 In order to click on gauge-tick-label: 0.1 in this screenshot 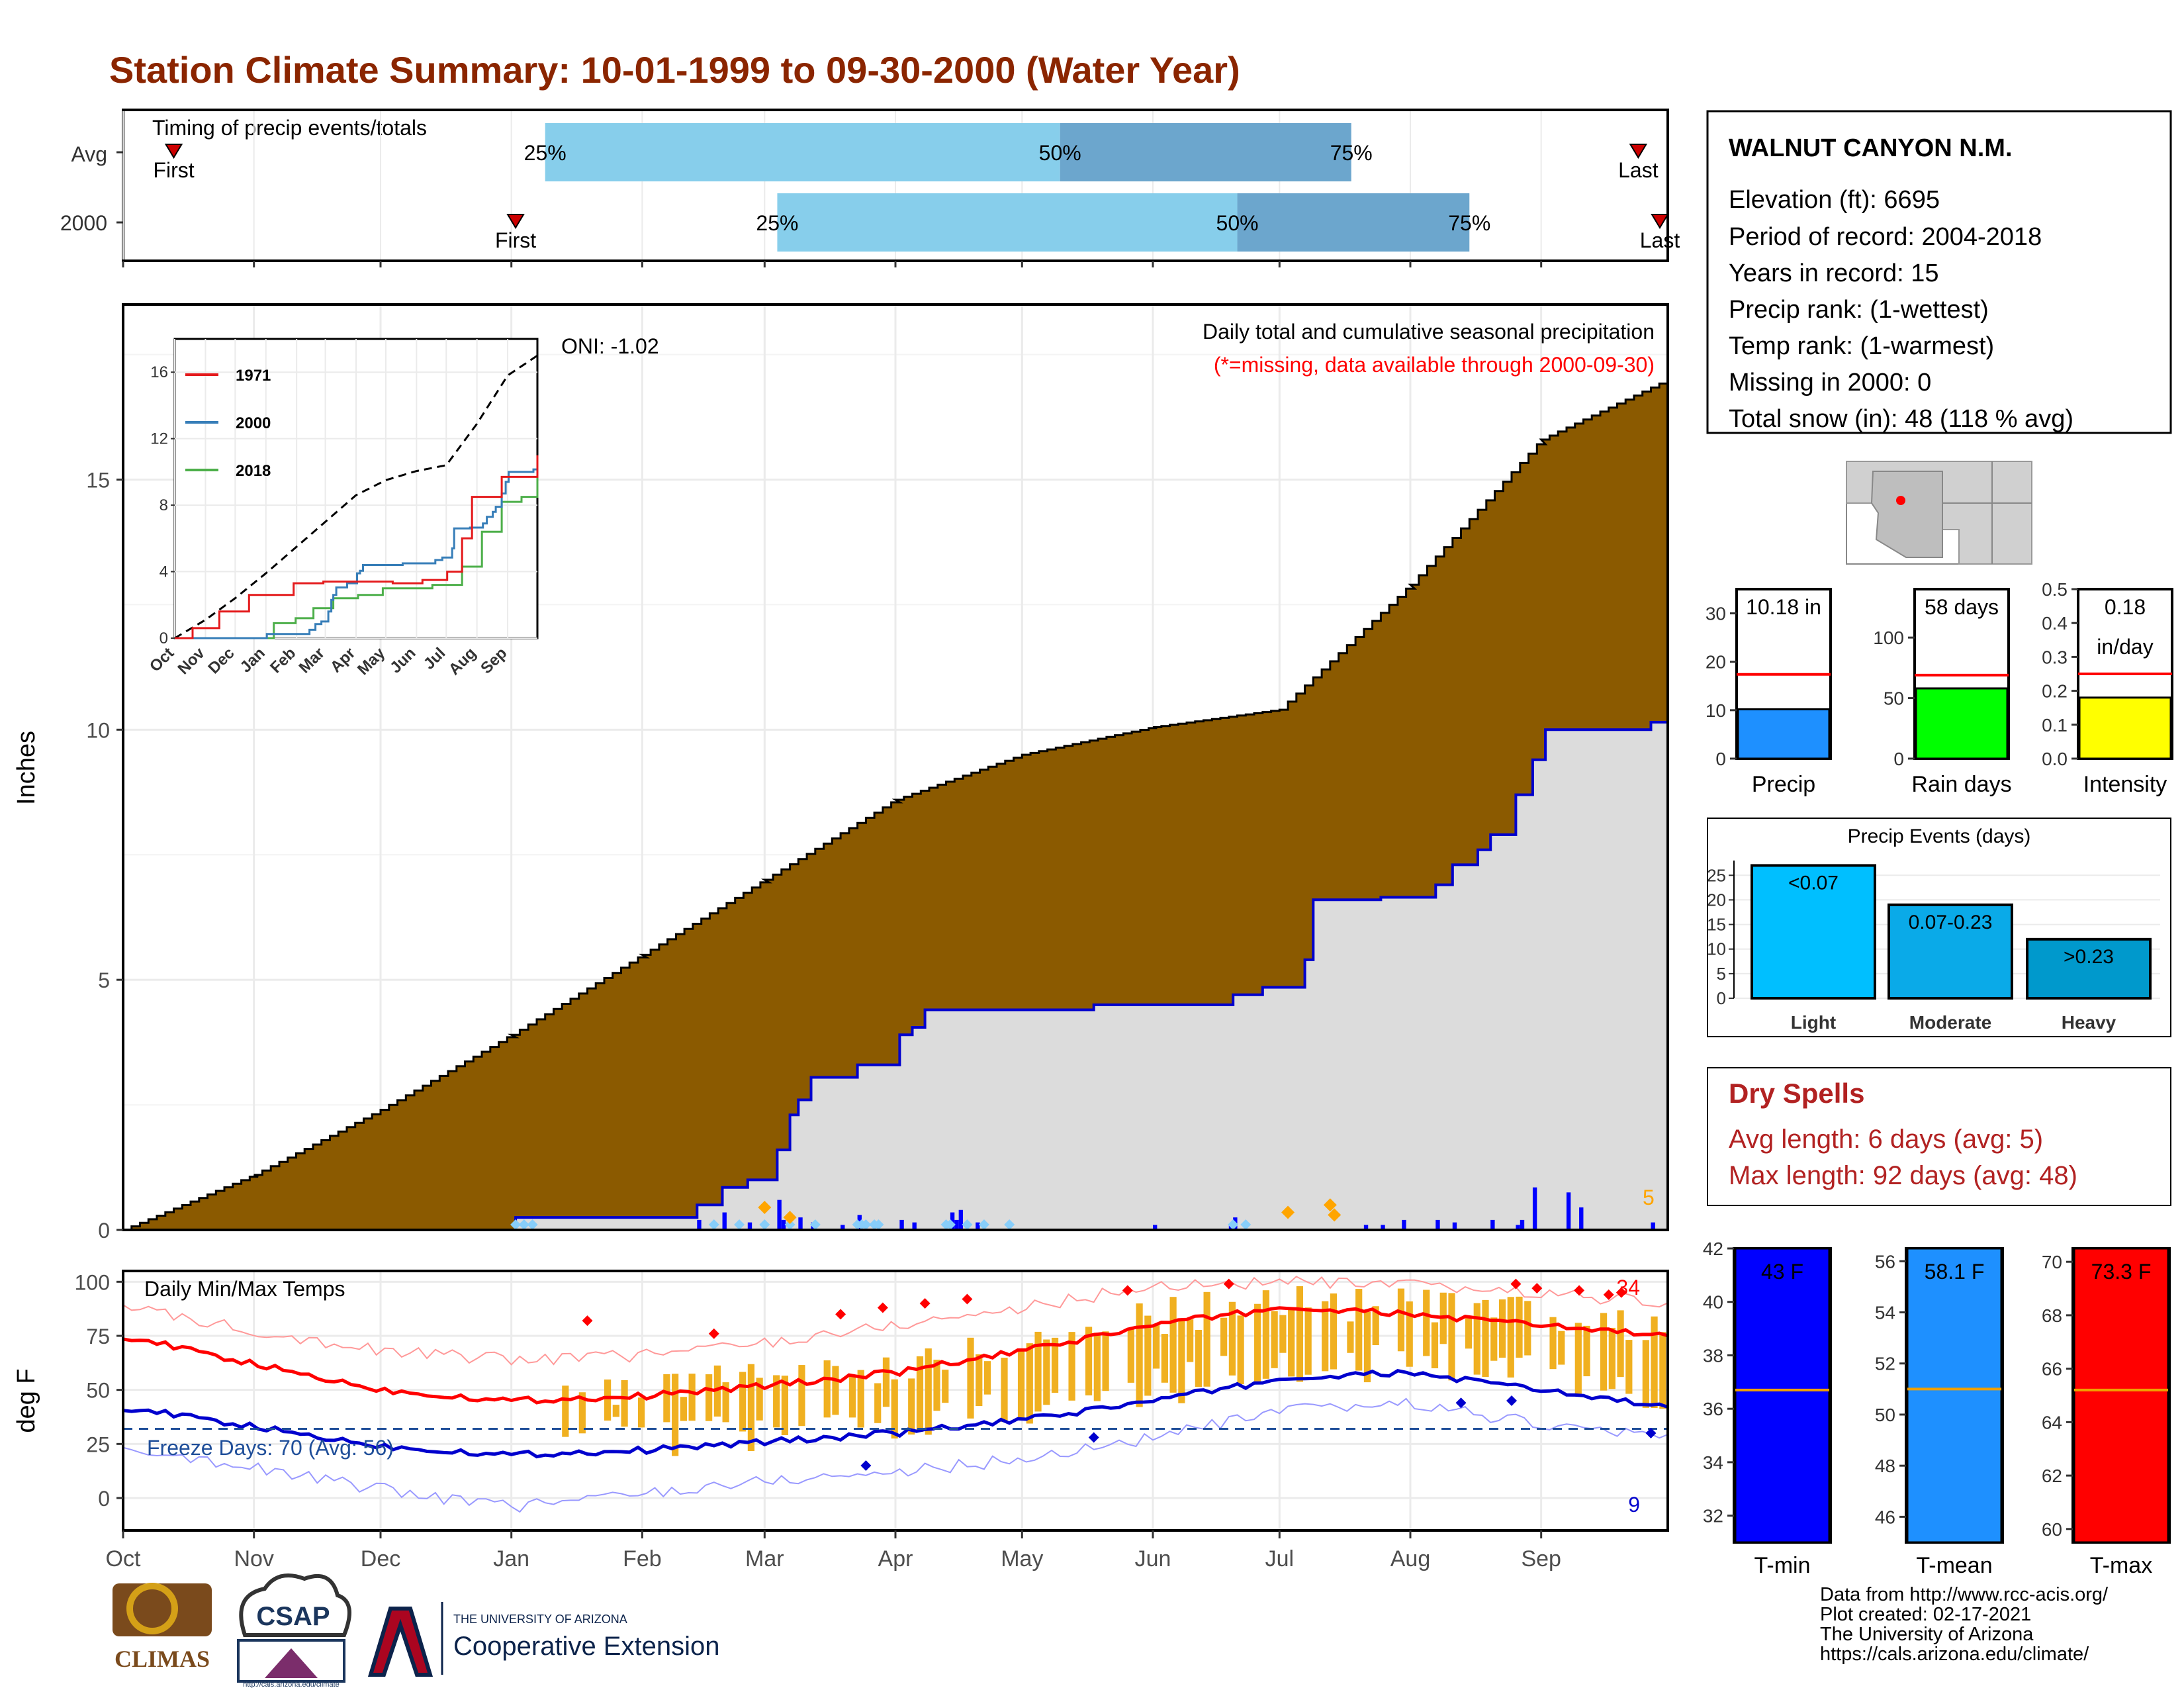, I will do `click(2055, 725)`.